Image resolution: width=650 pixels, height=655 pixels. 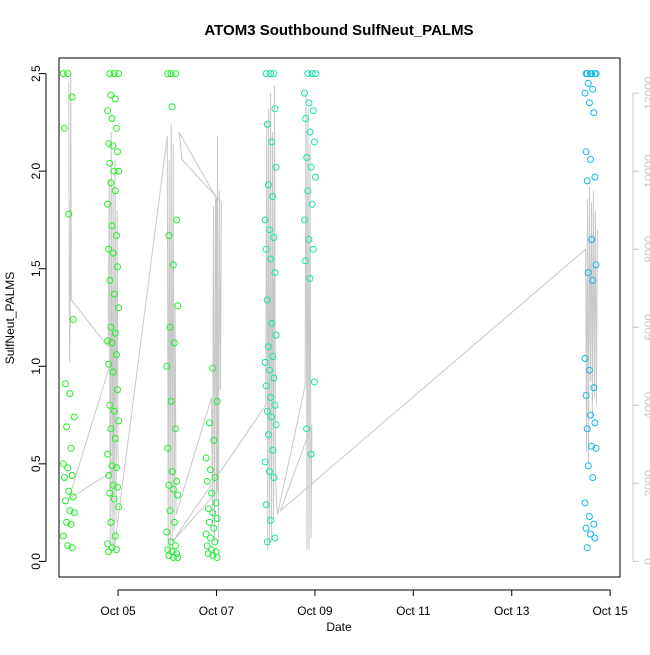 What do you see at coordinates (646, 483) in the screenshot?
I see `right-tick-label: 2000` at bounding box center [646, 483].